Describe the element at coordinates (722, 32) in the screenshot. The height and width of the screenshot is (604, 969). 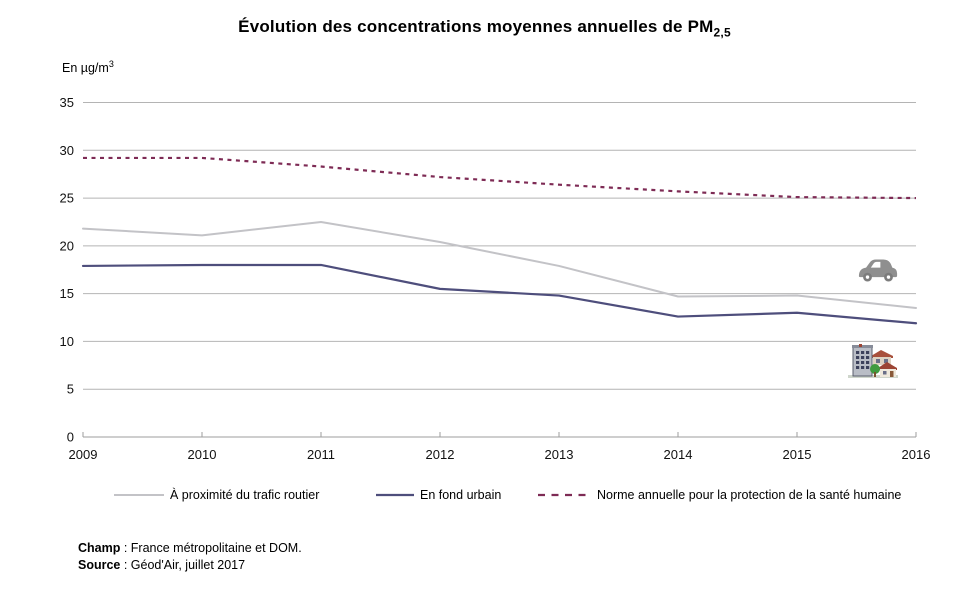
I see `chart-title-subscript: 2,5` at that location.